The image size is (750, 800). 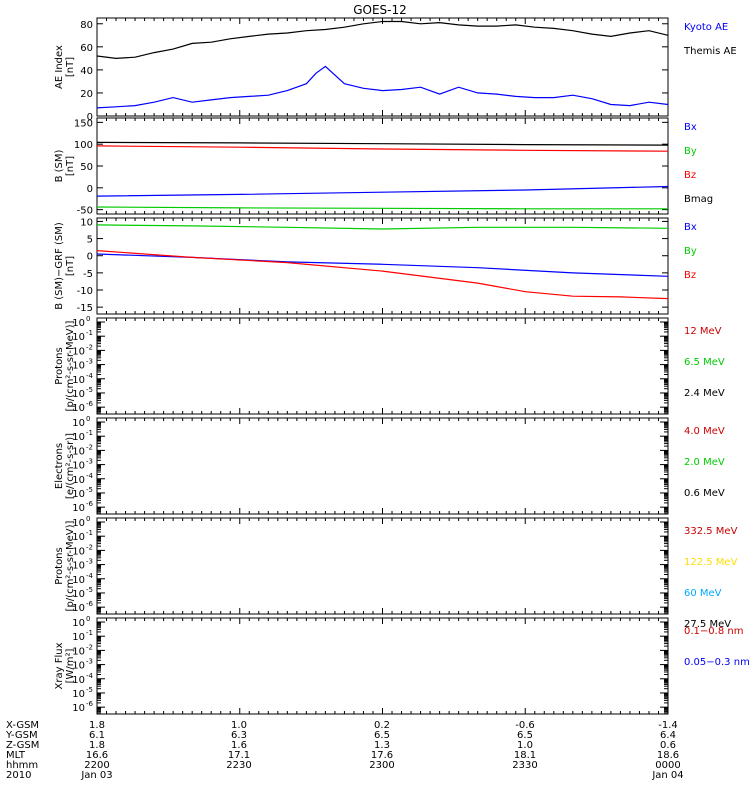 What do you see at coordinates (18, 775) in the screenshot?
I see `footer-row-label: 2010` at bounding box center [18, 775].